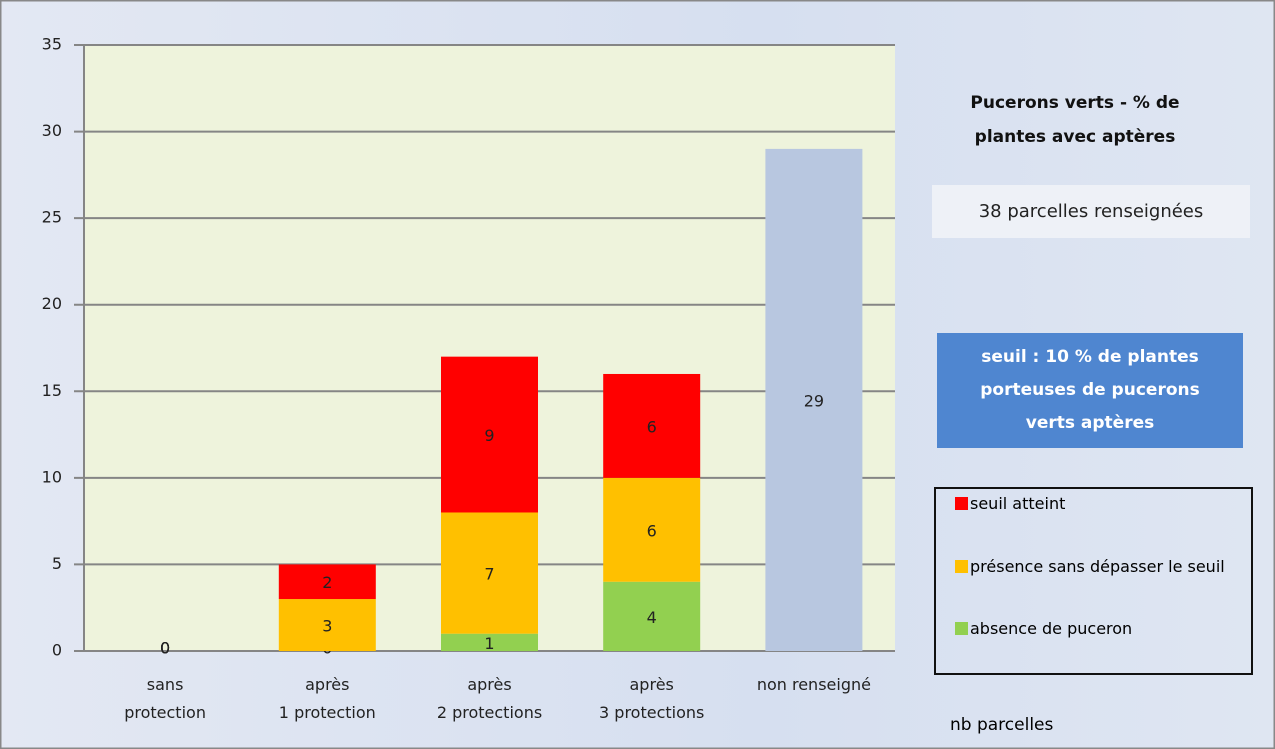 The width and height of the screenshot is (1275, 749). Describe the element at coordinates (814, 684) in the screenshot. I see `x-tick-label: non renseigné` at that location.